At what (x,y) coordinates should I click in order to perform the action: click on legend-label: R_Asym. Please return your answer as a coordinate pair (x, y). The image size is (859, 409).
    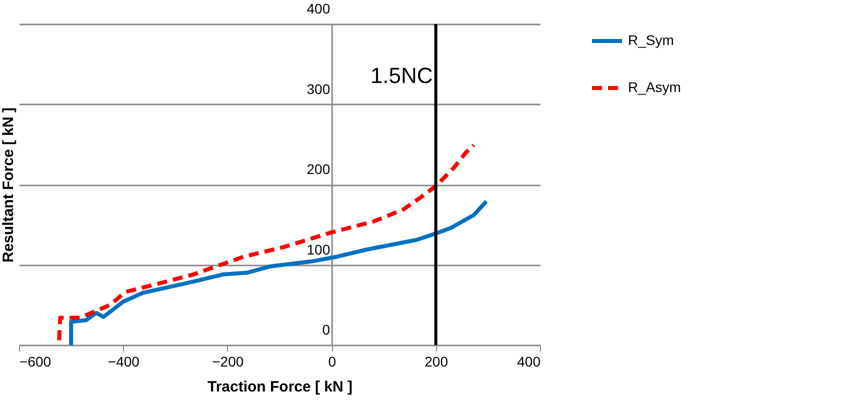
    Looking at the image, I should click on (654, 87).